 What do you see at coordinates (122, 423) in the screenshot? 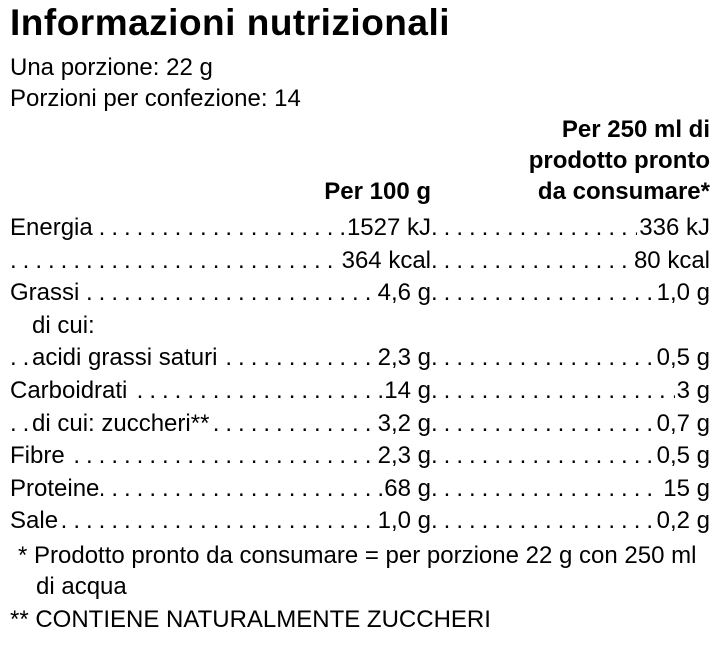
I see `nutrient-label: di cui: zuccheri**` at bounding box center [122, 423].